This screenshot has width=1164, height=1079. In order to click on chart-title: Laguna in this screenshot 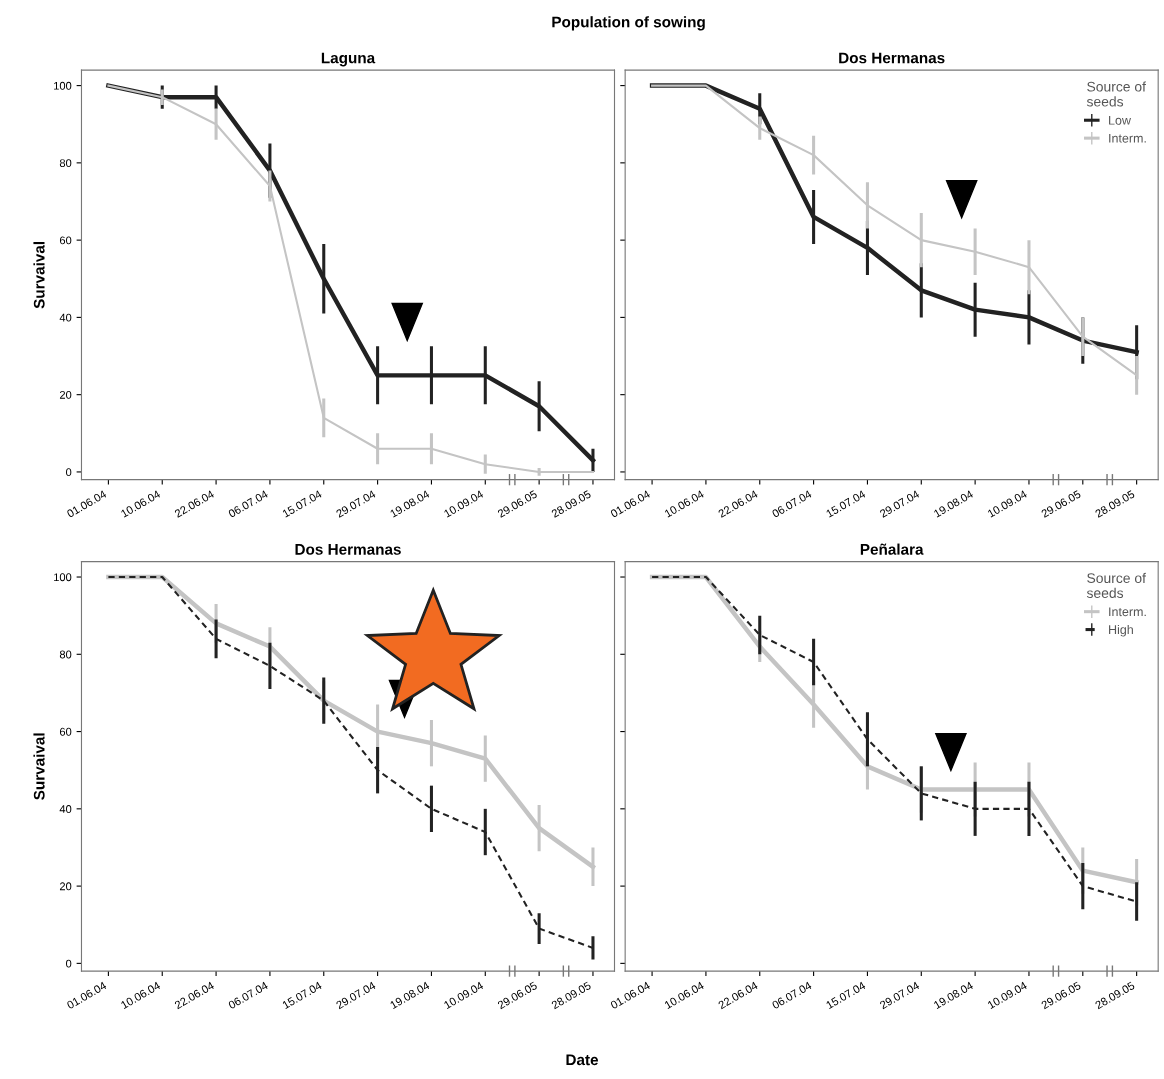, I will do `click(348, 59)`.